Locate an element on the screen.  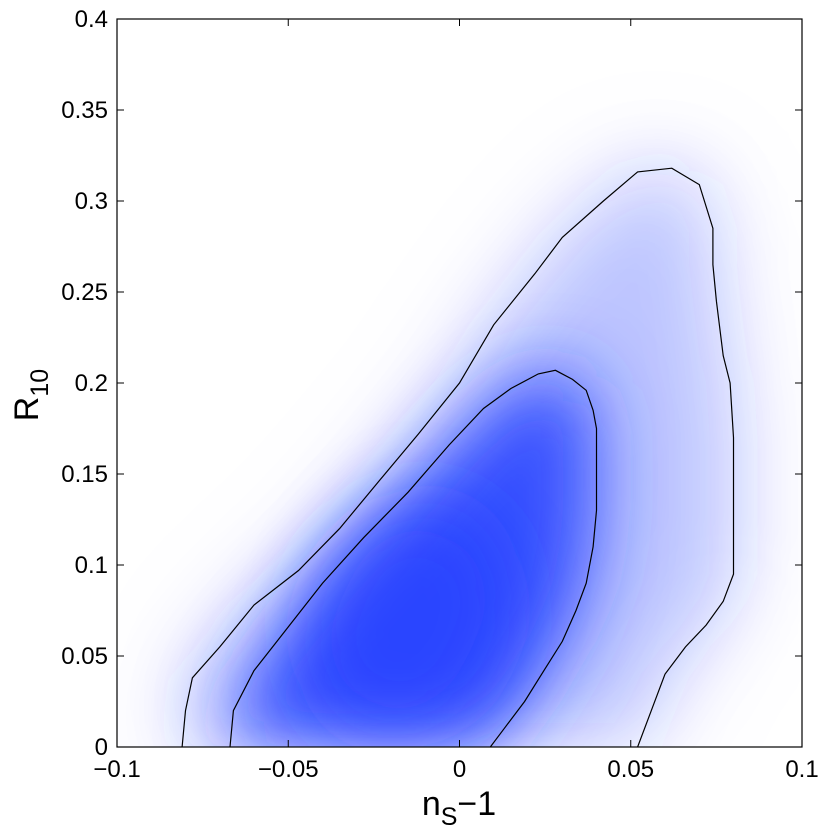
x-axis-label: nS−1 is located at coordinates (459, 808).